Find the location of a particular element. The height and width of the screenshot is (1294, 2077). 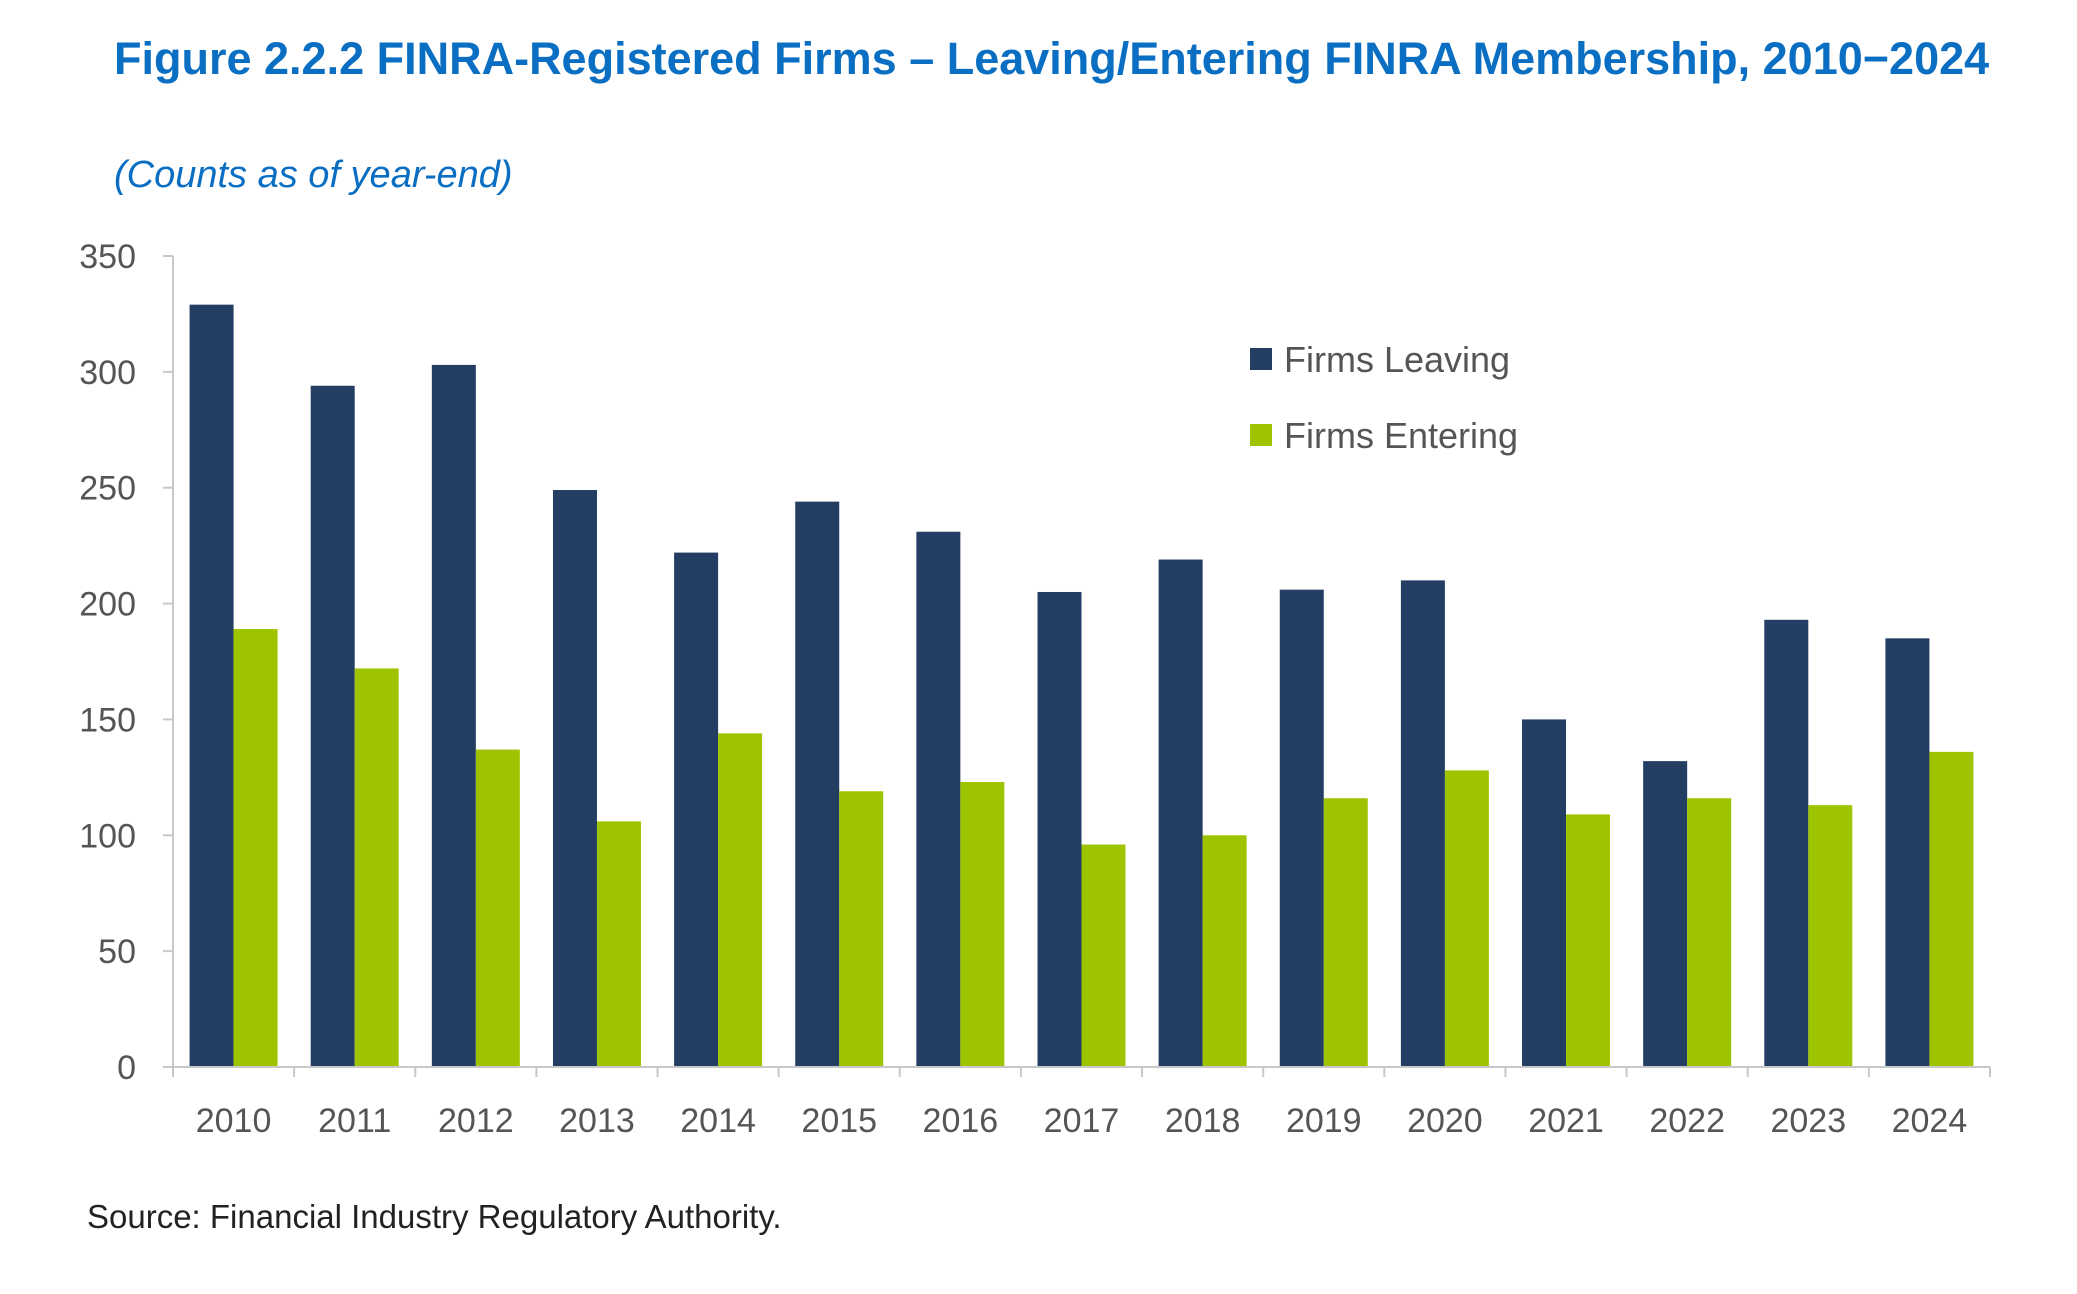

x-tick-label: 2013 is located at coordinates (597, 1121).